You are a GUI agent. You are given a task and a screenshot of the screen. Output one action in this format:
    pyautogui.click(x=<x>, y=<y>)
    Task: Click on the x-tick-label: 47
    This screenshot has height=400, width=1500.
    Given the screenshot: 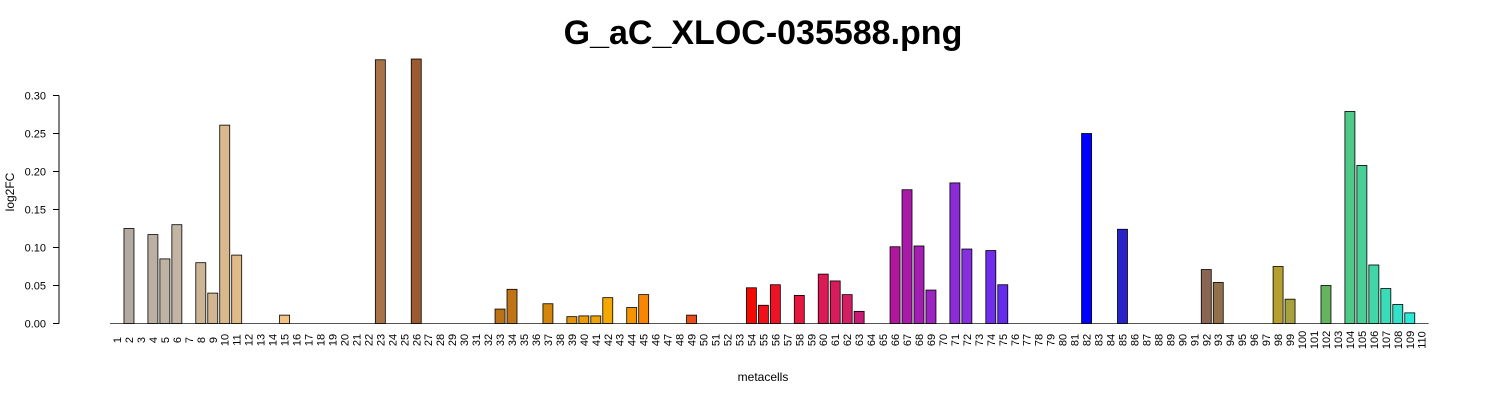 What is the action you would take?
    pyautogui.click(x=669, y=340)
    